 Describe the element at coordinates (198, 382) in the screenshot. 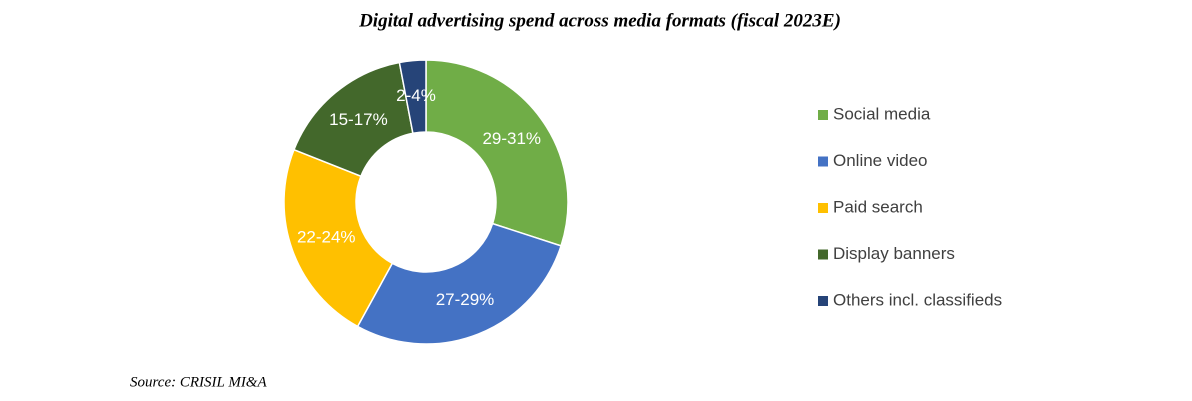

I see `source: Source: CRISIL MI&A` at that location.